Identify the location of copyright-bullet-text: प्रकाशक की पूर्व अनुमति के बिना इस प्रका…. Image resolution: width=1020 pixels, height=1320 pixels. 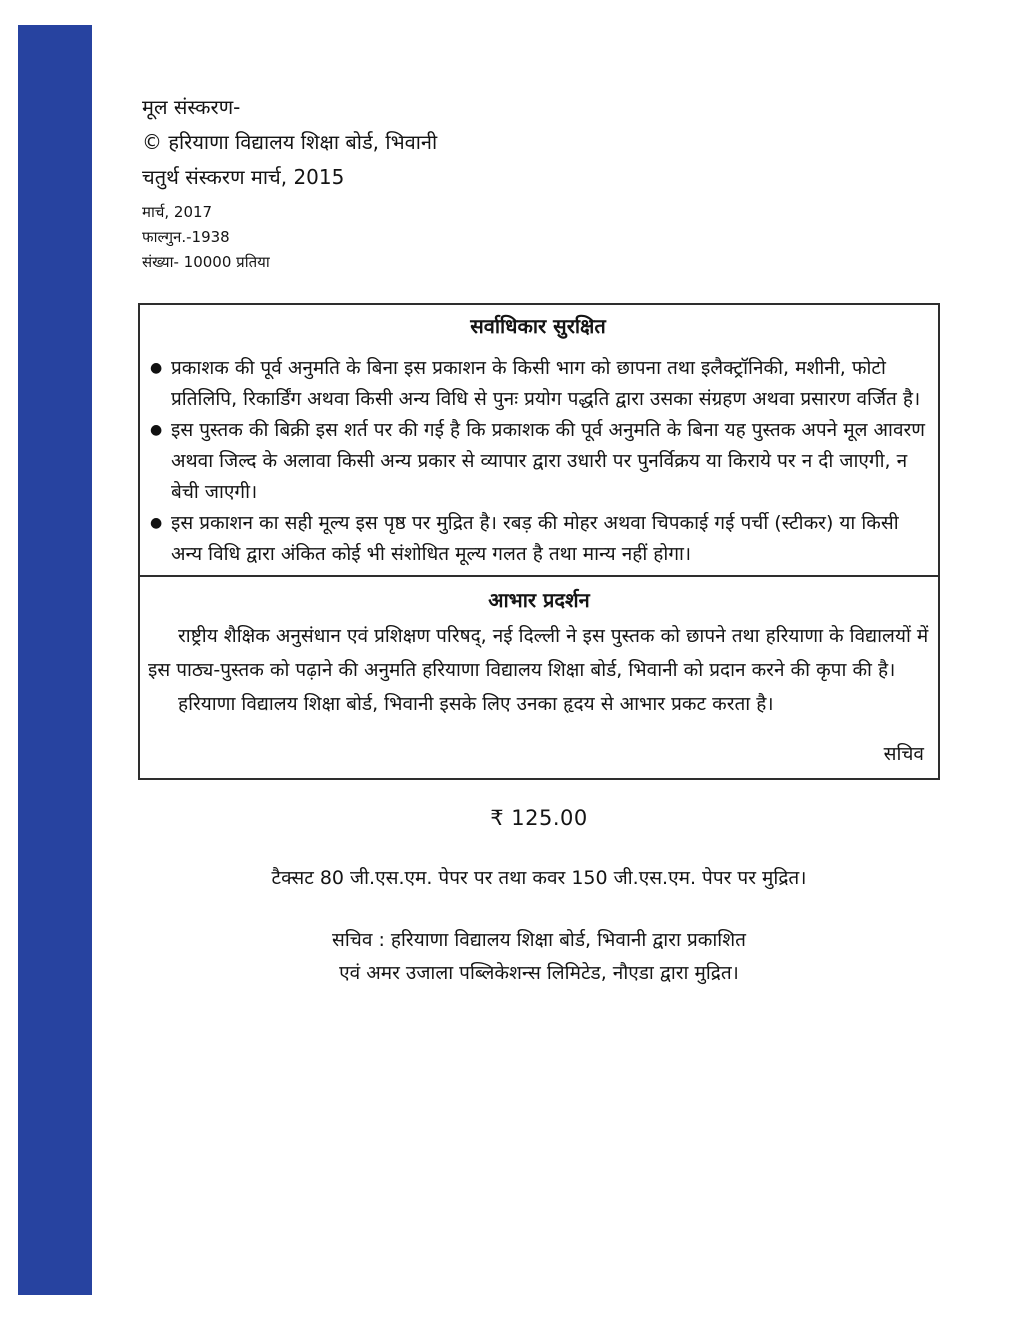
(546, 383).